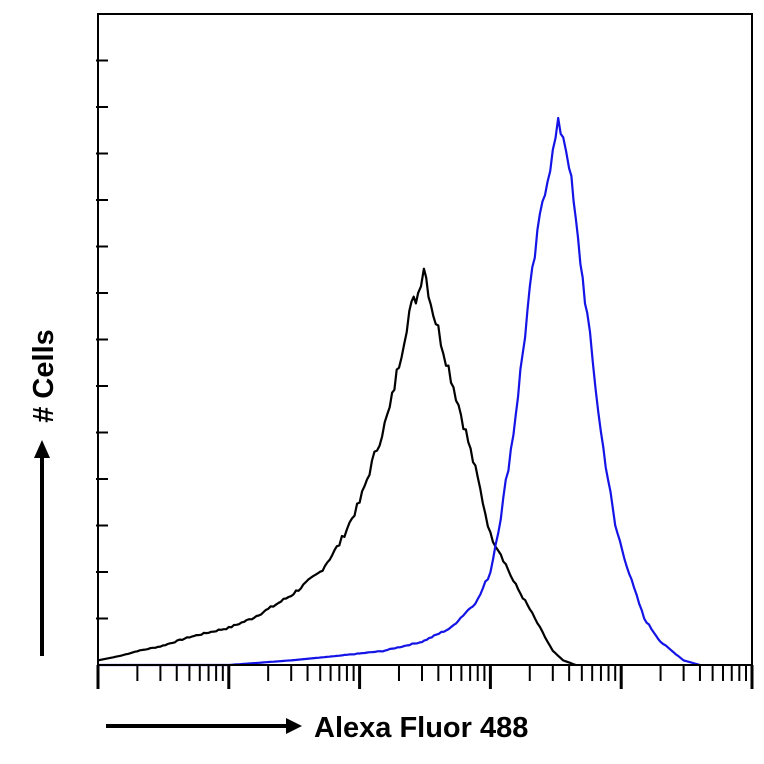 This screenshot has width=764, height=764. I want to click on y-axis-label: # Cells, so click(44, 376).